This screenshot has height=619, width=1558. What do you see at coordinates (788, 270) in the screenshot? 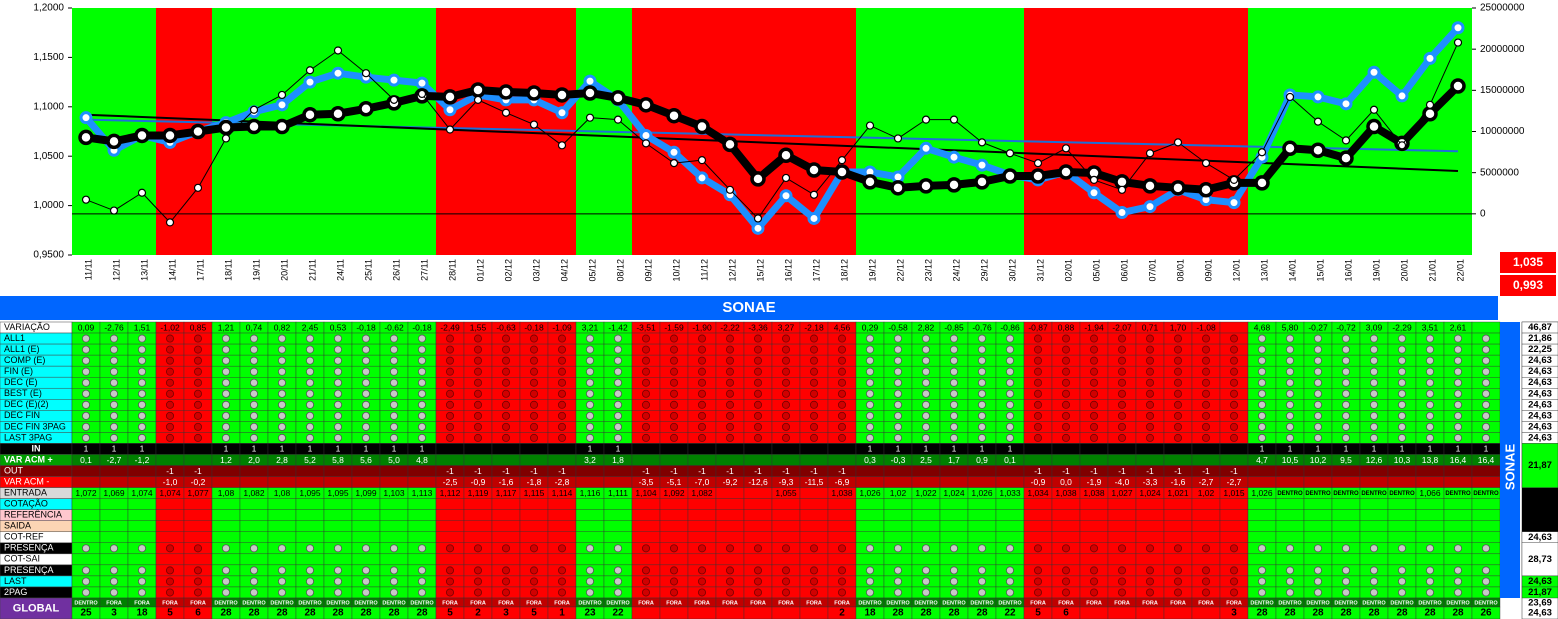
I see `x-tick-label: 16/12` at bounding box center [788, 270].